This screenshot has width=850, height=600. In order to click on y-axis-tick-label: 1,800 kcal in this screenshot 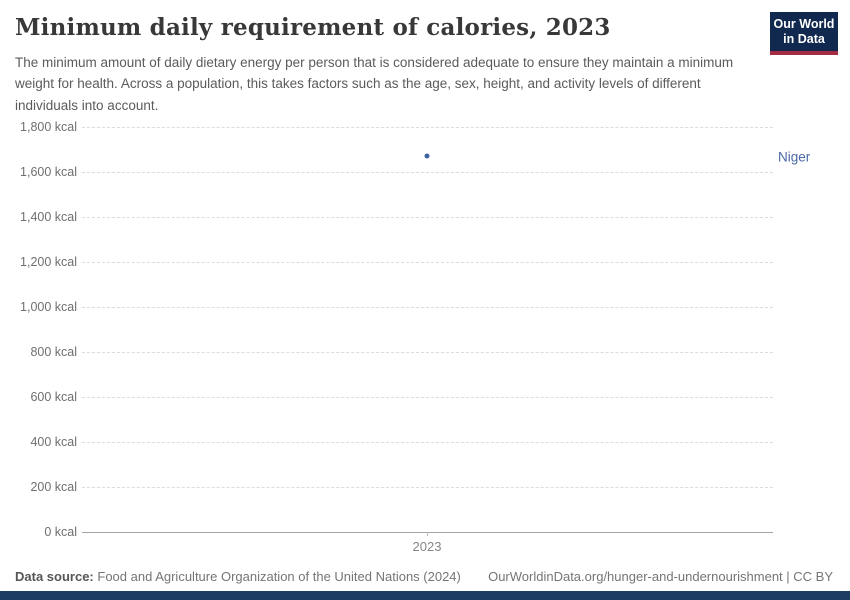, I will do `click(48, 127)`.